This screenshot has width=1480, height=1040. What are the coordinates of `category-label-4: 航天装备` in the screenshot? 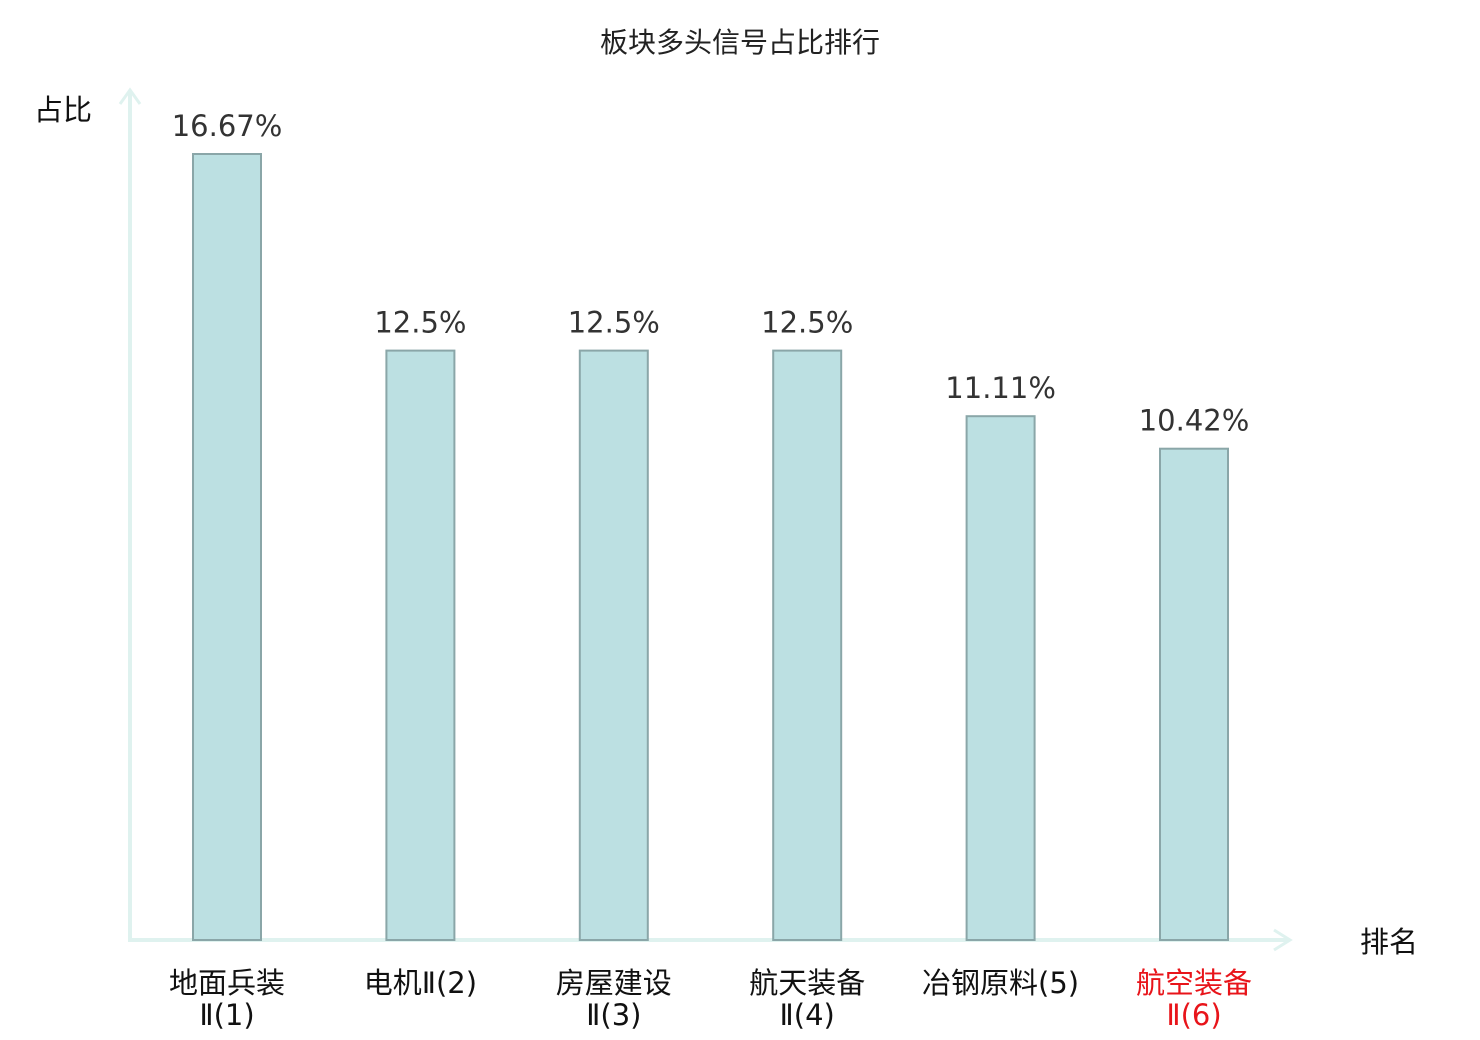 It's located at (807, 983).